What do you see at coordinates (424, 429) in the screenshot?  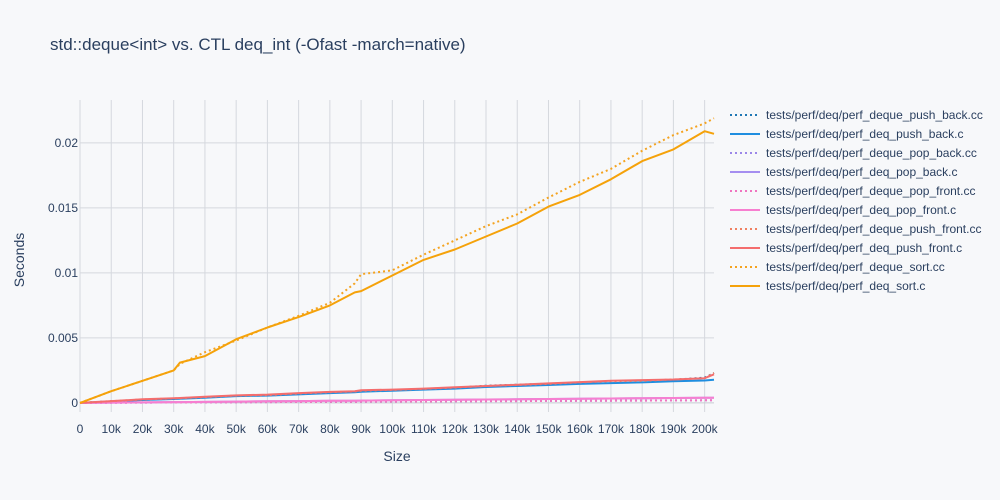 I see `x-tick-label: 110k` at bounding box center [424, 429].